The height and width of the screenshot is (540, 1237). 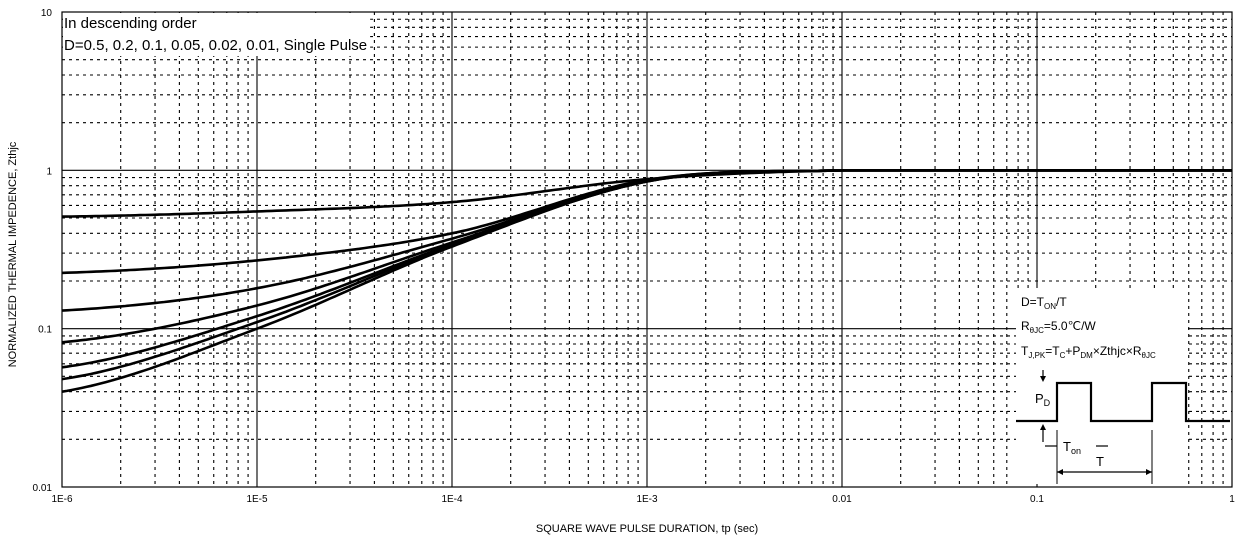 What do you see at coordinates (1043, 427) in the screenshot?
I see `pd-arrowhead-bottom` at bounding box center [1043, 427].